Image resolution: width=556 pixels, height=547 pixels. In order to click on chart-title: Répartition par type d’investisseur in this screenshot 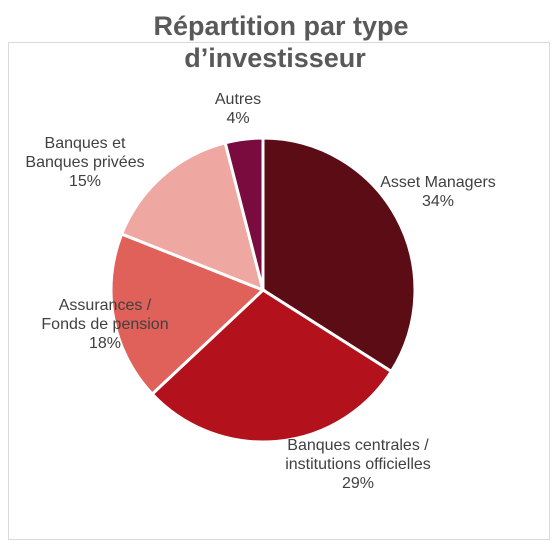, I will do `click(278, 42)`.